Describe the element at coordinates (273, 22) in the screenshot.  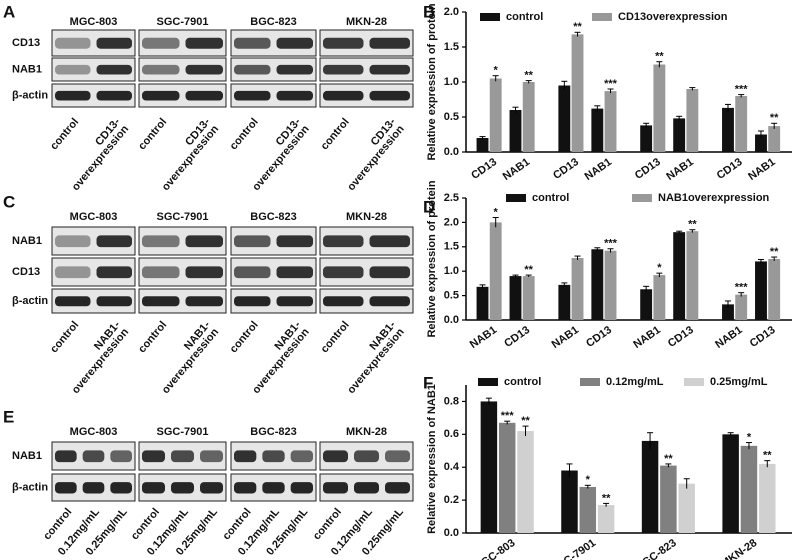
I see `cell-line-label: BGC-823` at that location.